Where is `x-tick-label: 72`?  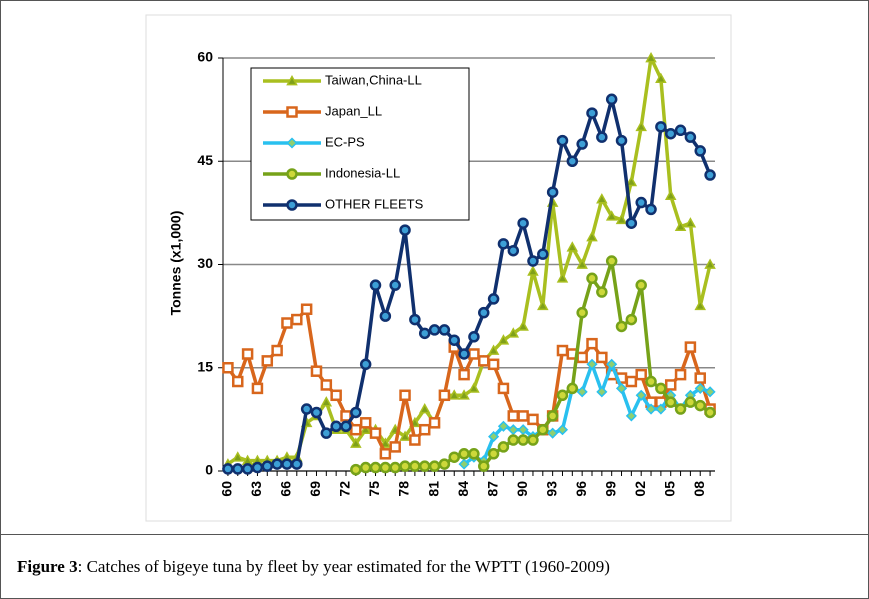
x-tick-label: 72 is located at coordinates (345, 489).